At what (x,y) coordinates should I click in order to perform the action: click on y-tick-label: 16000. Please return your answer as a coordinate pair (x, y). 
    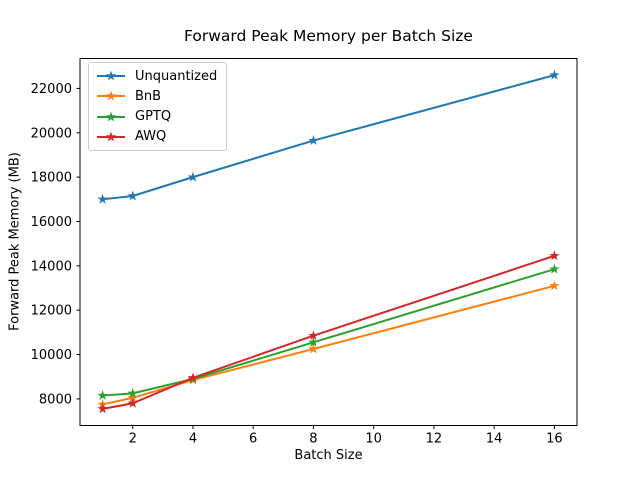
    Looking at the image, I should click on (51, 222).